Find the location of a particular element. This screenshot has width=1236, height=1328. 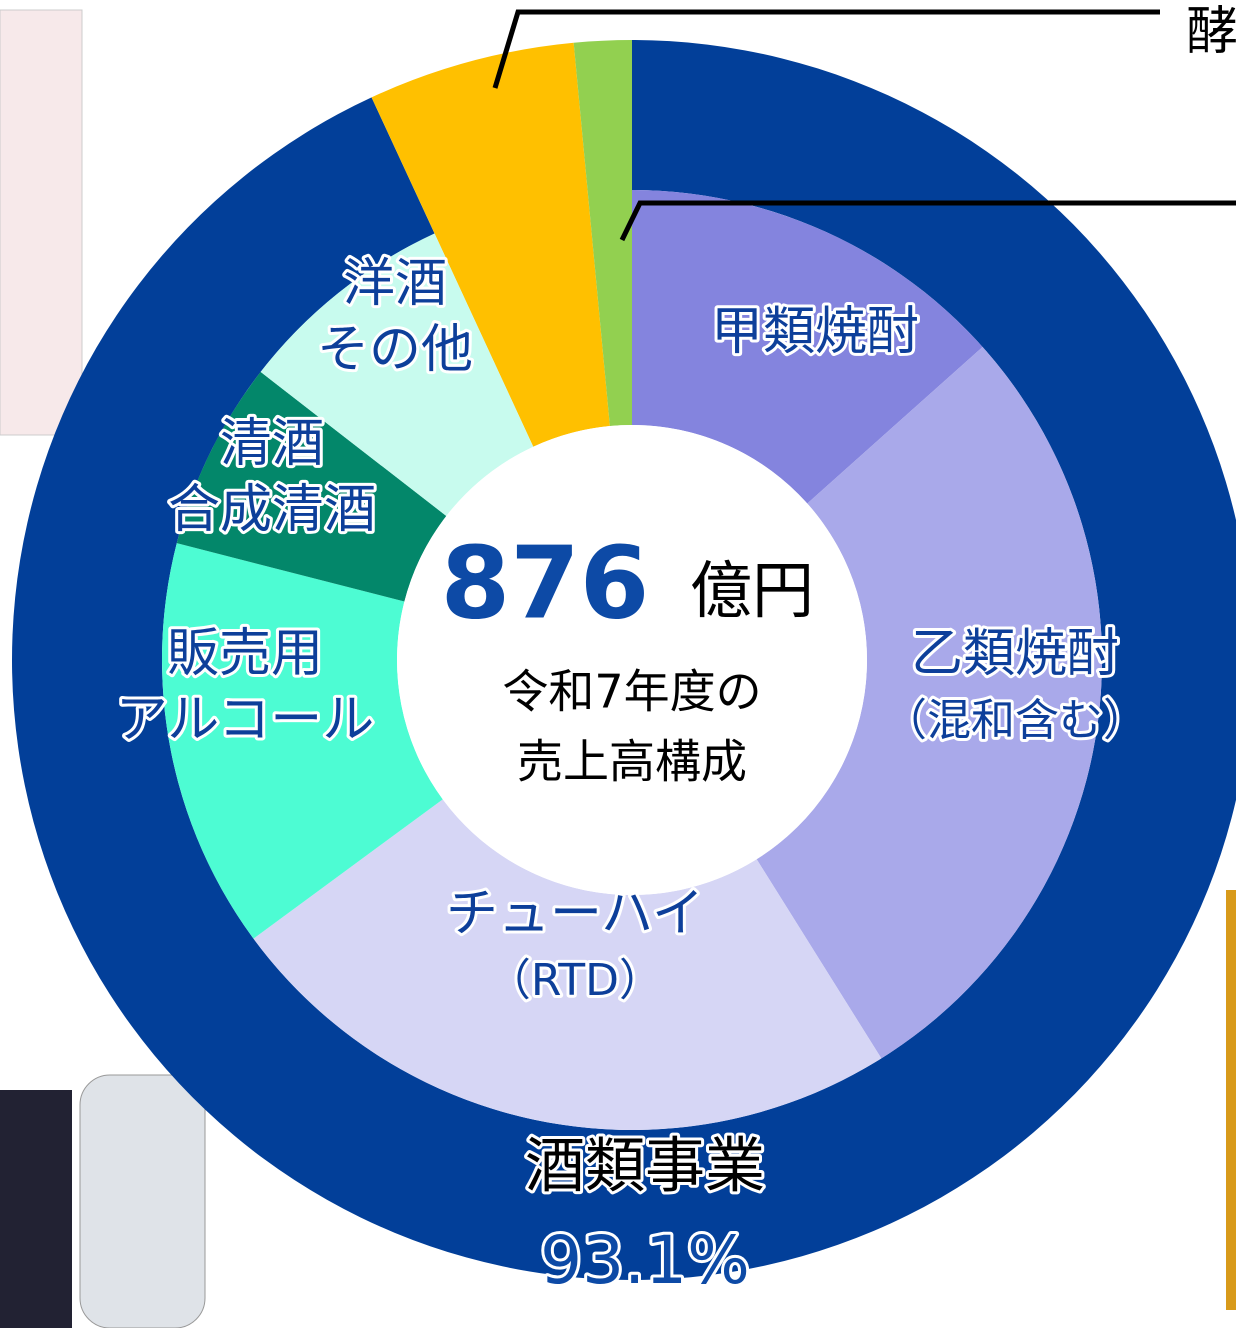

inner-label: （混和含む） is located at coordinates (1015, 720).